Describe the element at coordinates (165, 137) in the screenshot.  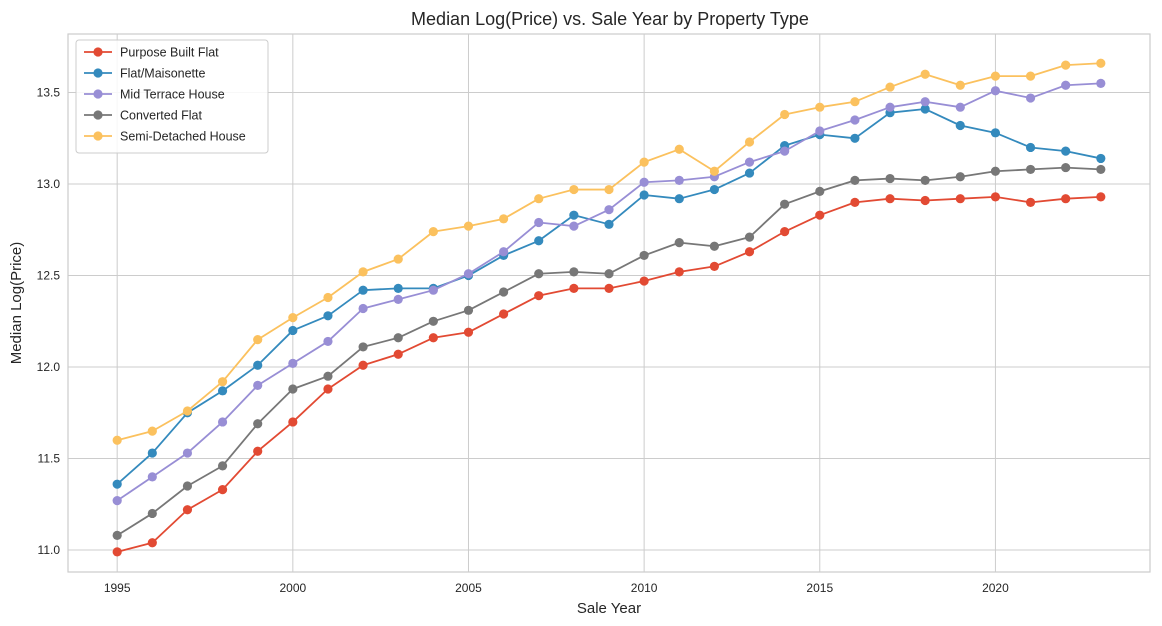
I see `legend-item: Semi-Detached House` at that location.